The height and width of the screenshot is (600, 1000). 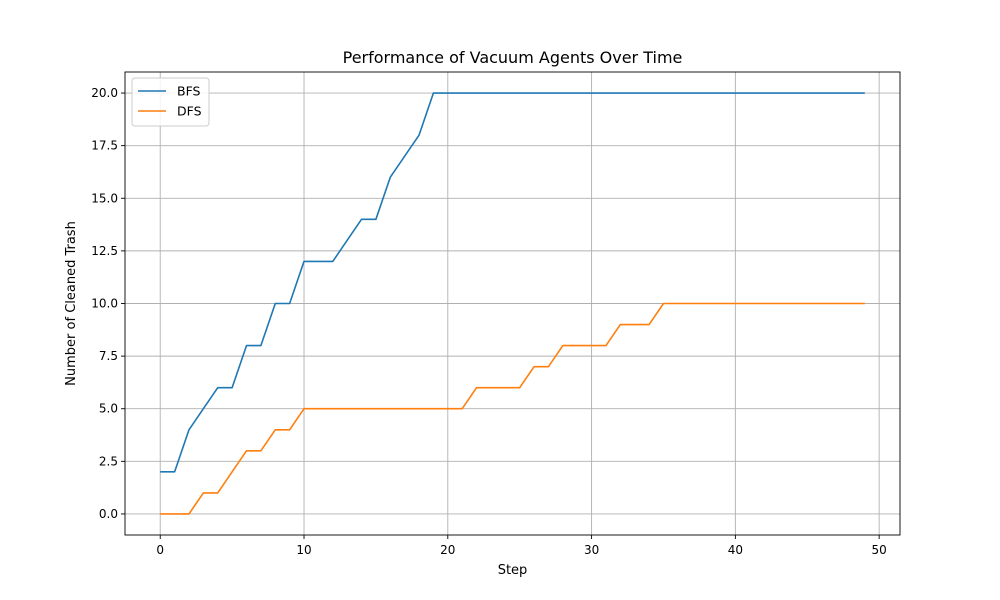 I want to click on x-tick-label: 0, so click(x=160, y=550).